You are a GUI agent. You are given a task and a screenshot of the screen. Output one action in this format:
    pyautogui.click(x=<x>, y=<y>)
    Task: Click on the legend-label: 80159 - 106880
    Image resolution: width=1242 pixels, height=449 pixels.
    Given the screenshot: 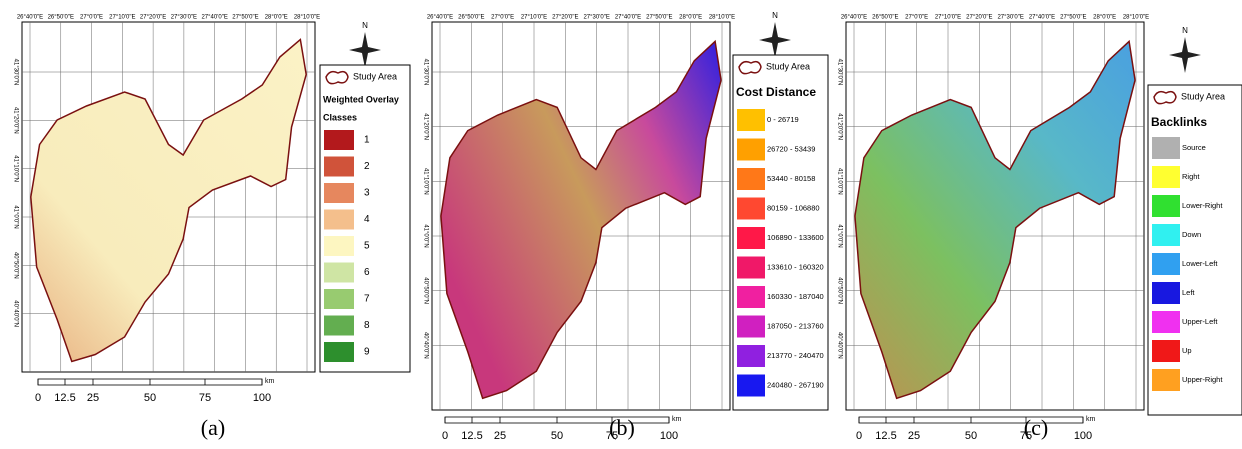 What is the action you would take?
    pyautogui.click(x=793, y=207)
    